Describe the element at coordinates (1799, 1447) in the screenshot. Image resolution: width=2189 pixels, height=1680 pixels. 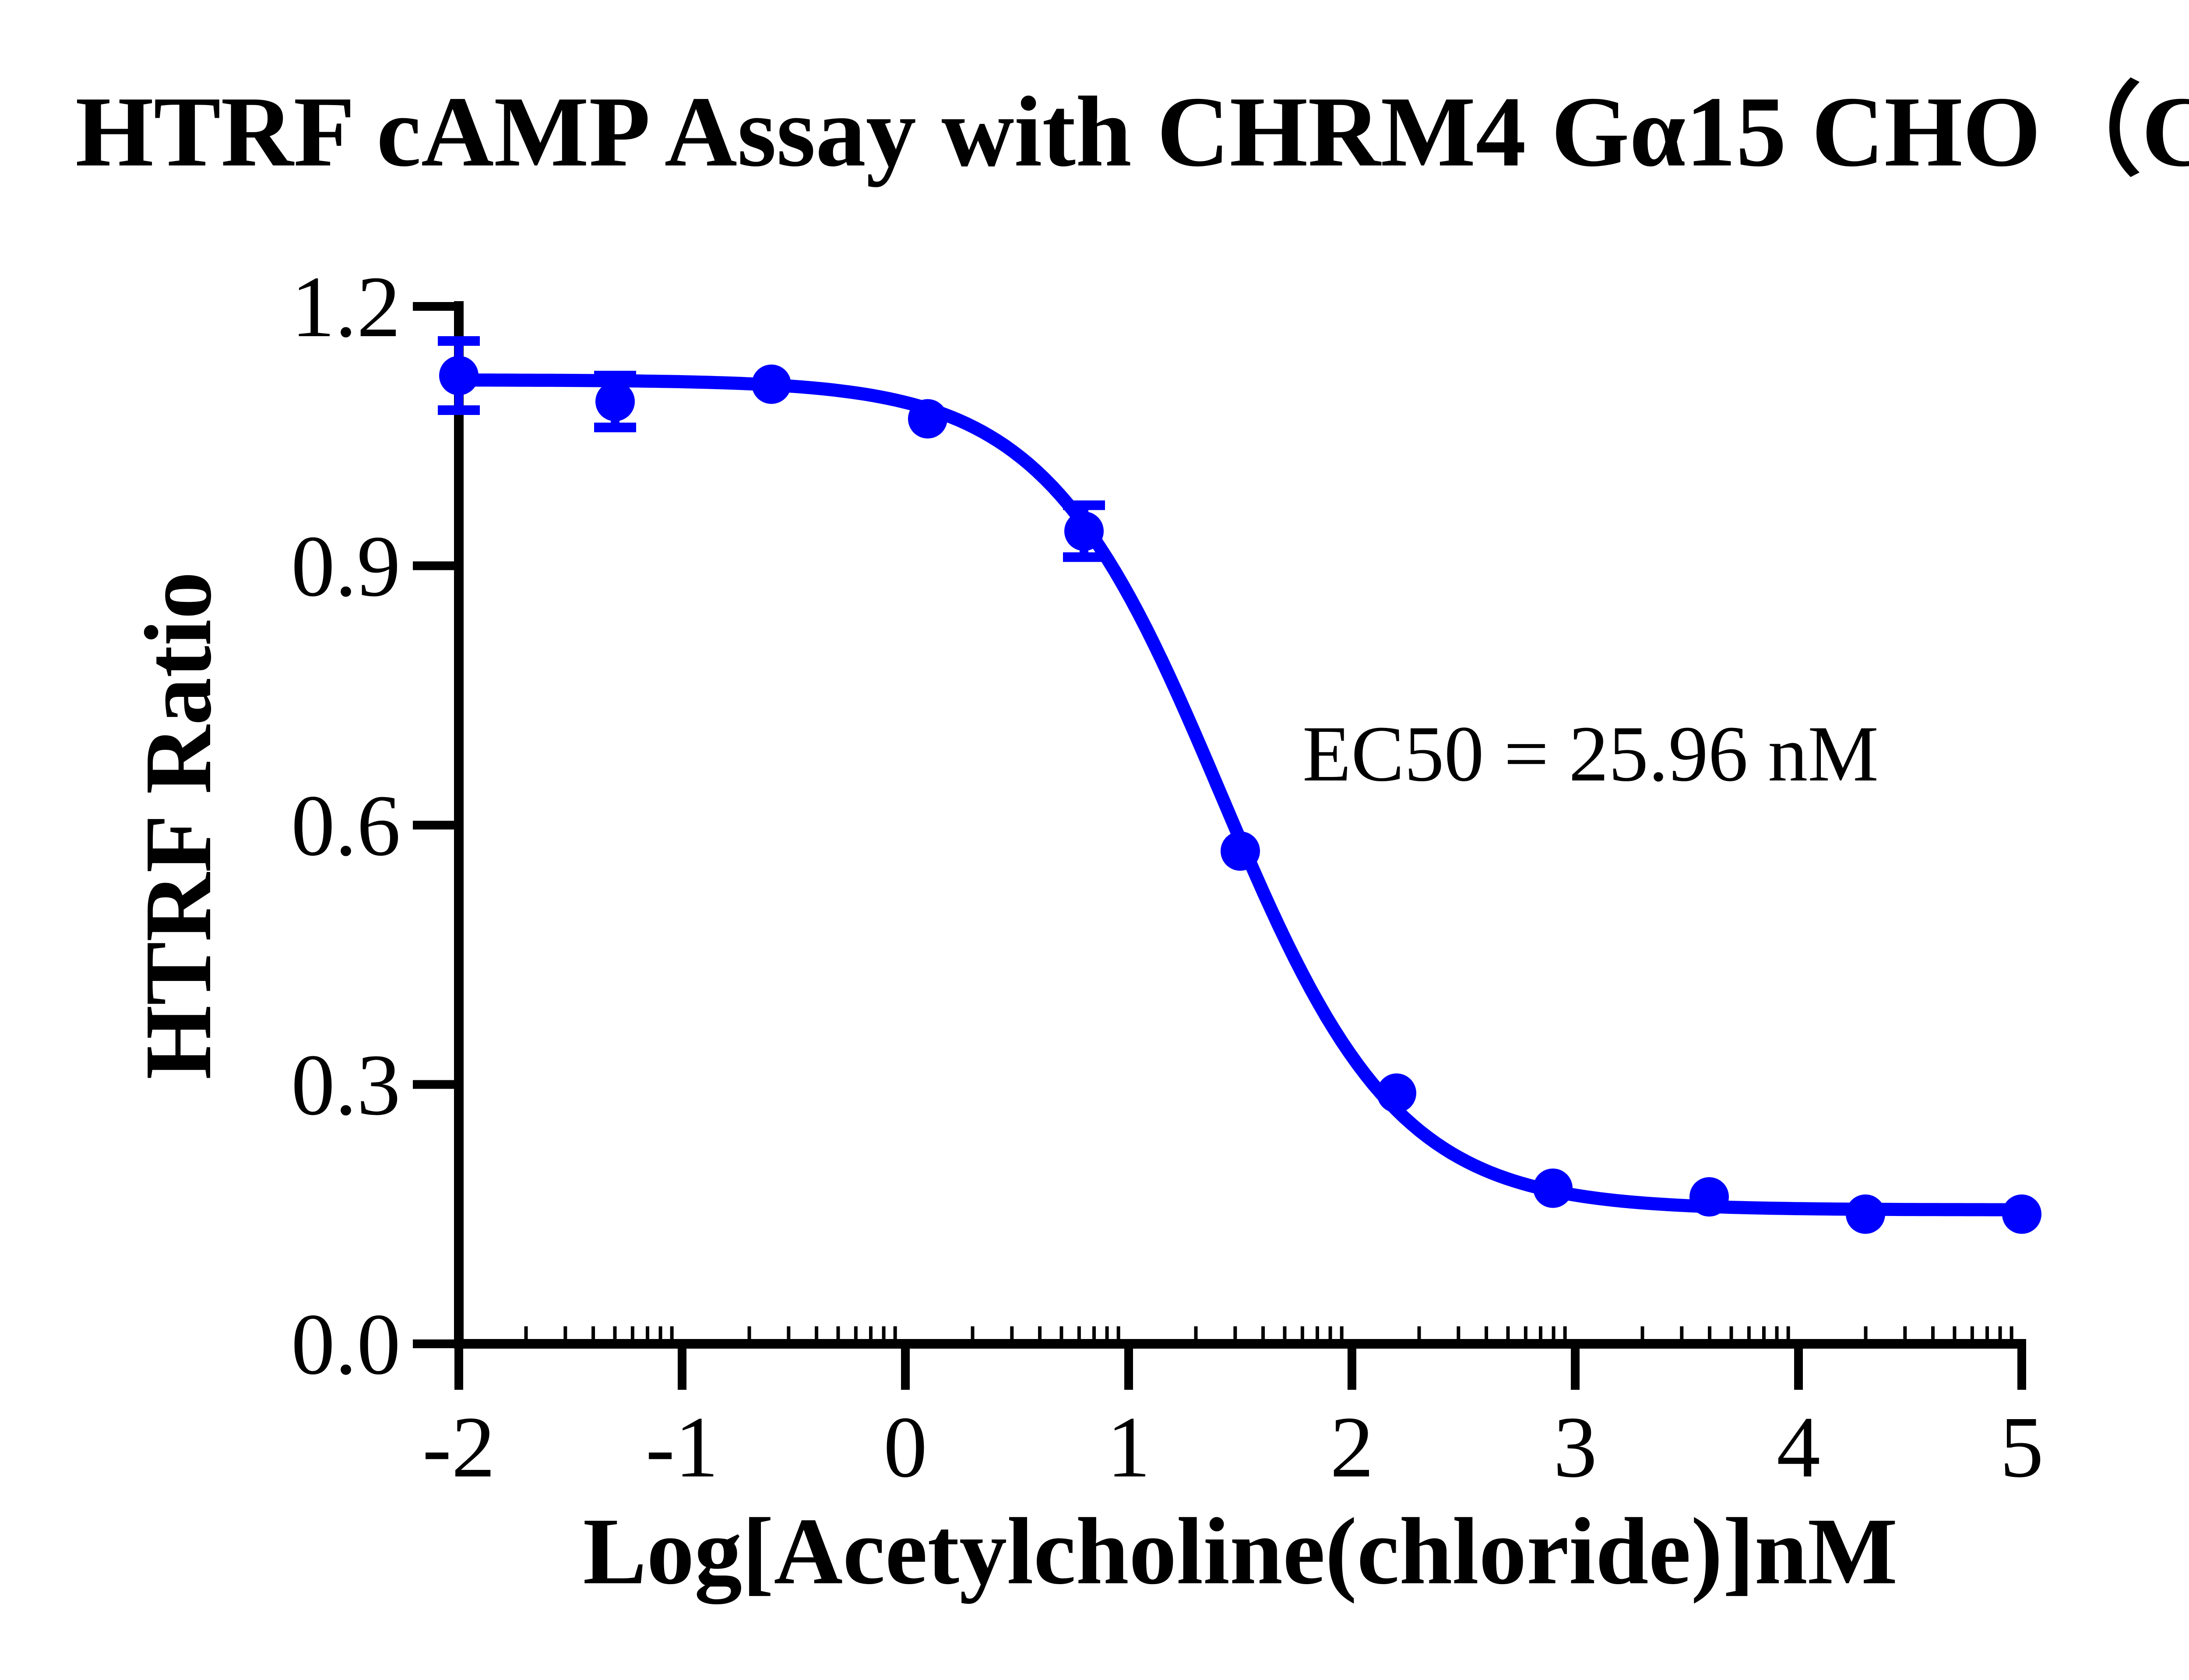
I see `x-tick-label: 4` at that location.